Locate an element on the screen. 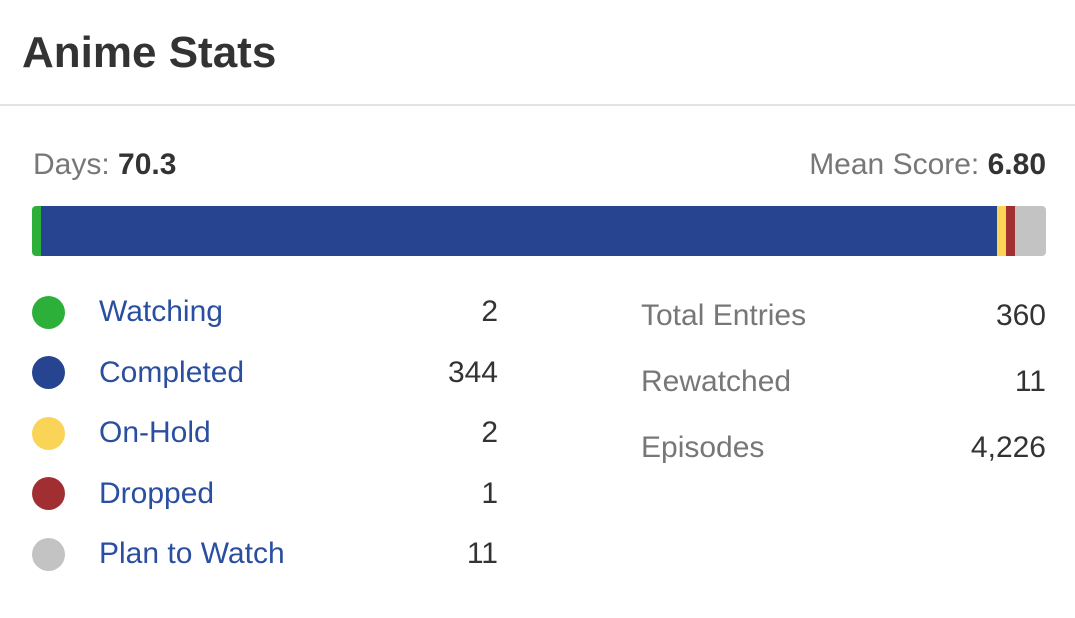 The width and height of the screenshot is (1075, 618). status-row: Dropped 1 is located at coordinates (265, 494).